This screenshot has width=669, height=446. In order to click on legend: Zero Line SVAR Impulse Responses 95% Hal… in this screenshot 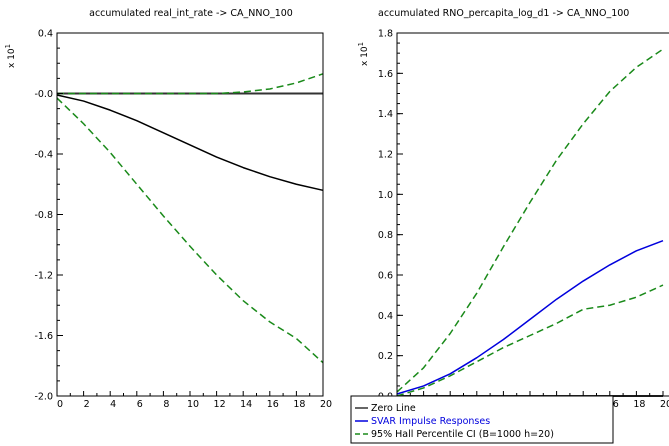, I will do `click(482, 419)`.